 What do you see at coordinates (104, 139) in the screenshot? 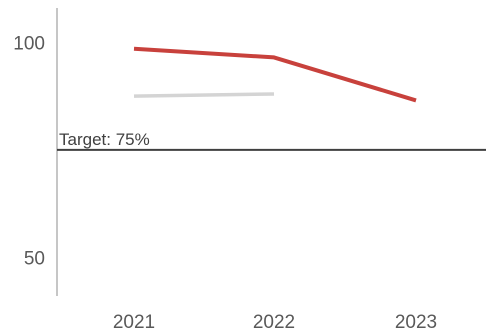
I see `target-label: Target: 75%` at bounding box center [104, 139].